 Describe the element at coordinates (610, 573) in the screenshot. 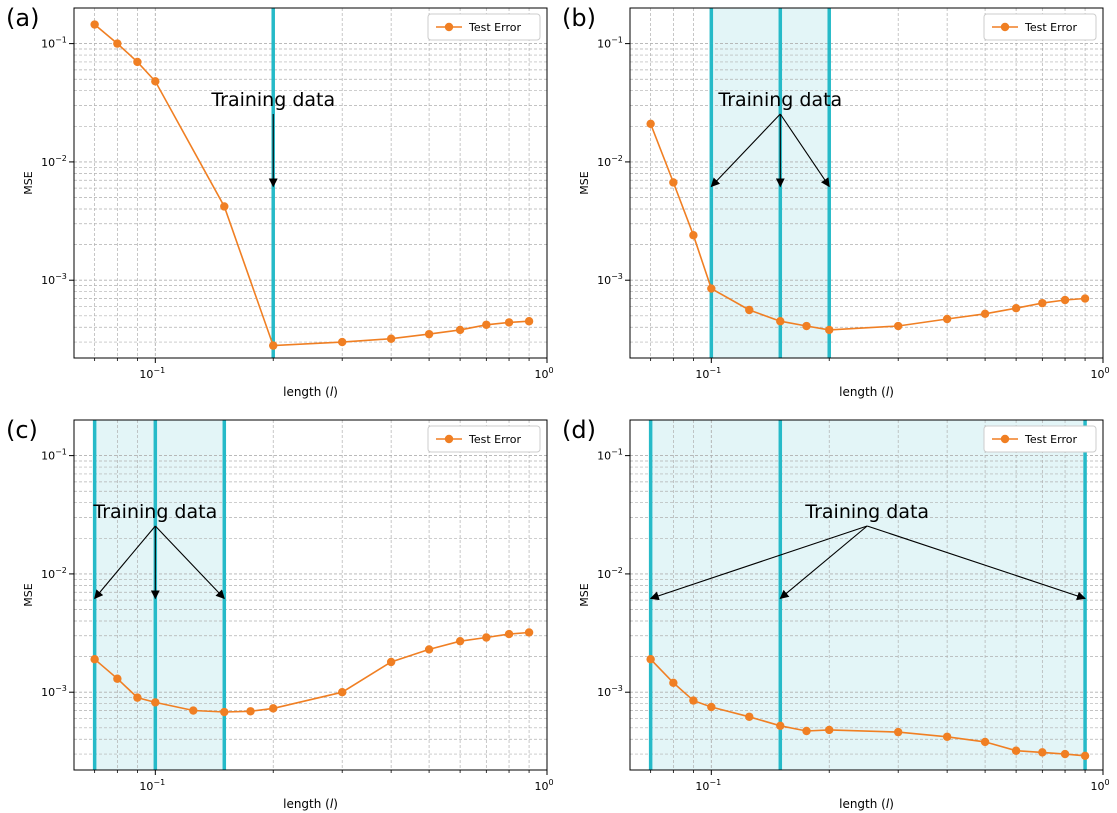

I see `y-tick-label: 10⁻²` at that location.